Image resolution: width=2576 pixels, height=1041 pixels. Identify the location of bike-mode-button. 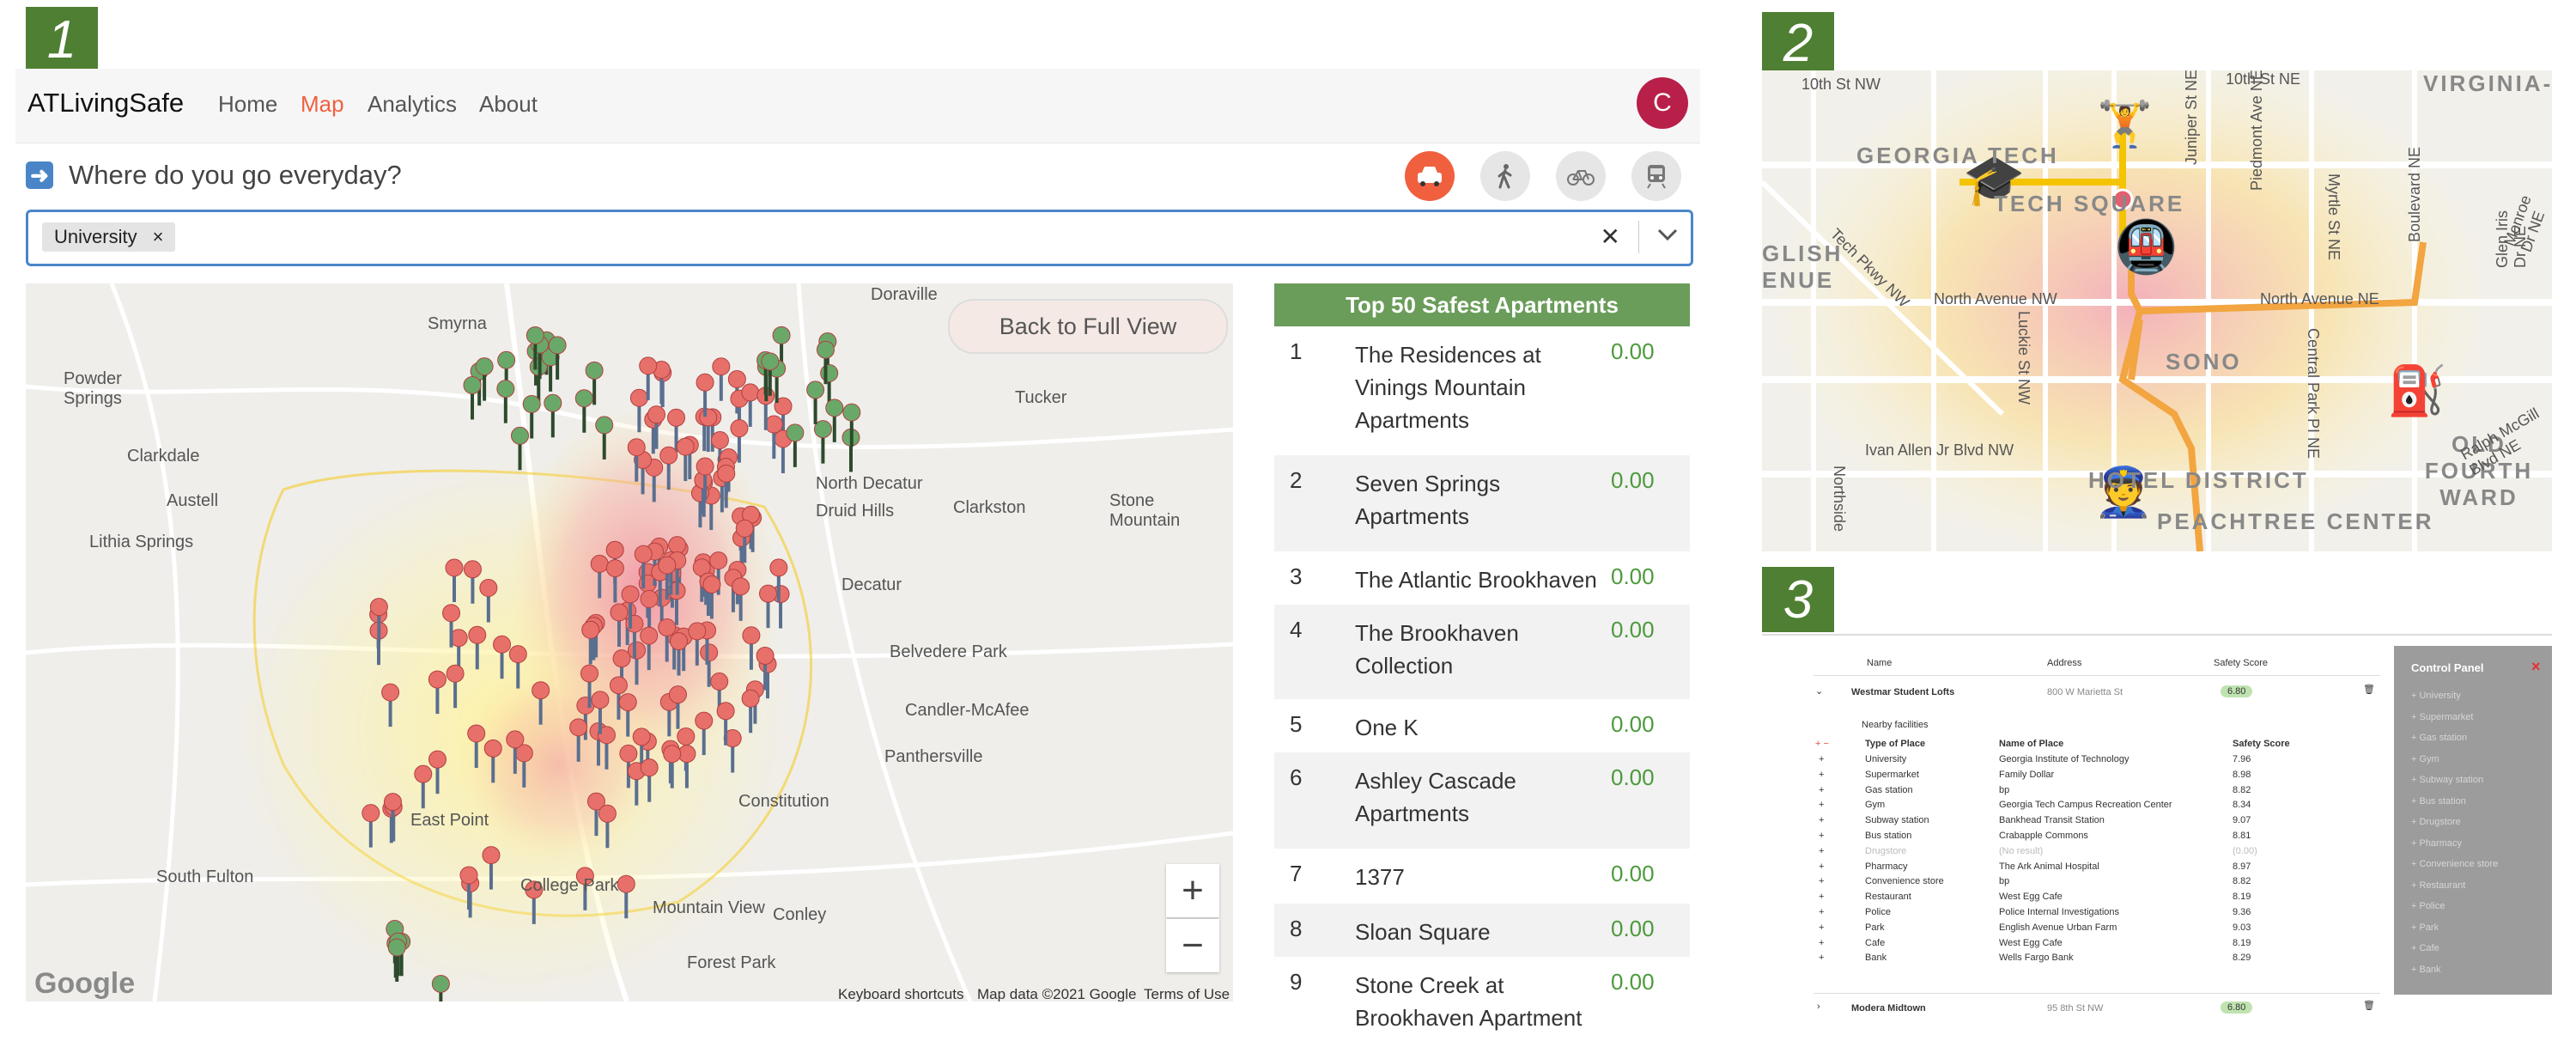
(1581, 176).